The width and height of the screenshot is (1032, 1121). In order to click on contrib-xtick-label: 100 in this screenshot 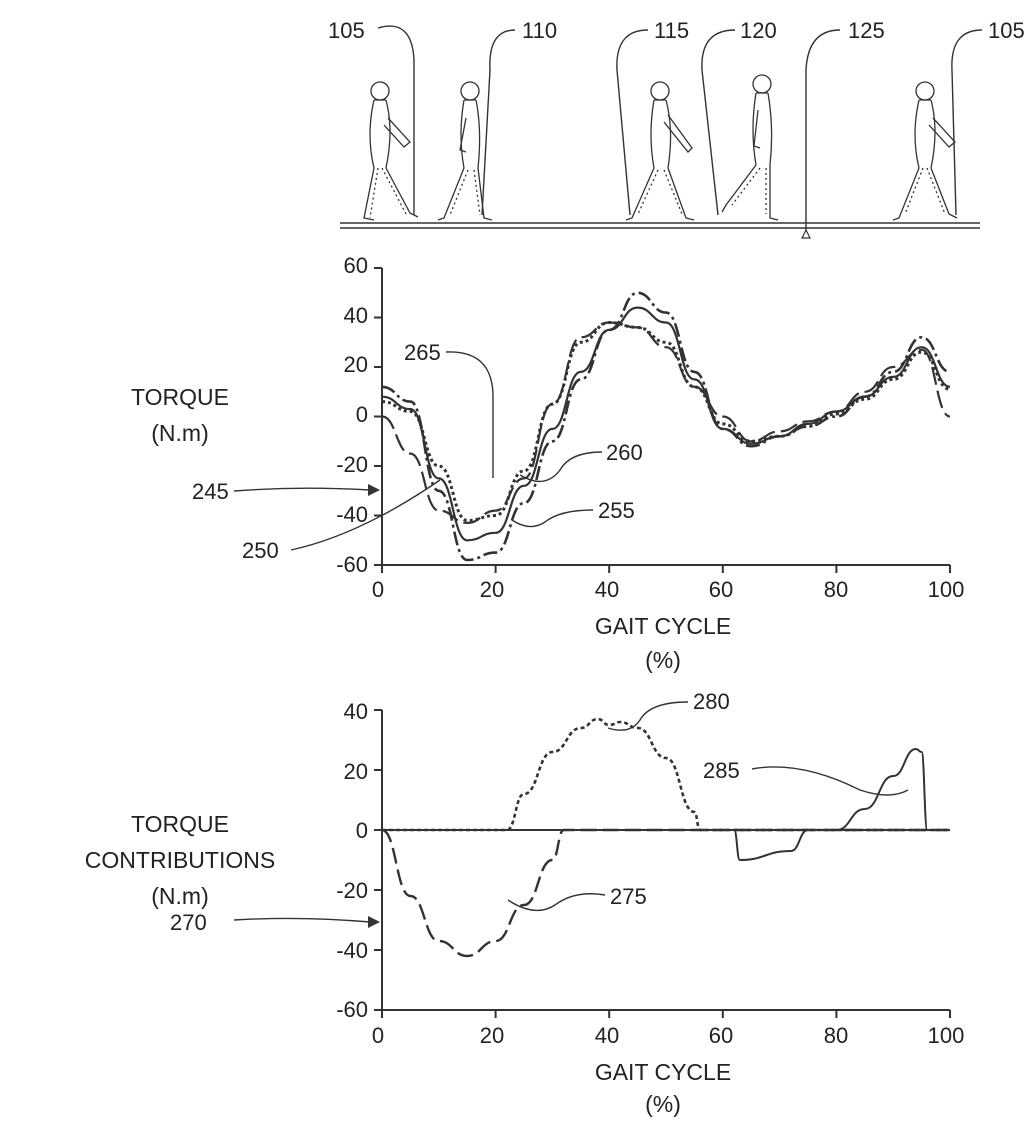, I will do `click(946, 1035)`.